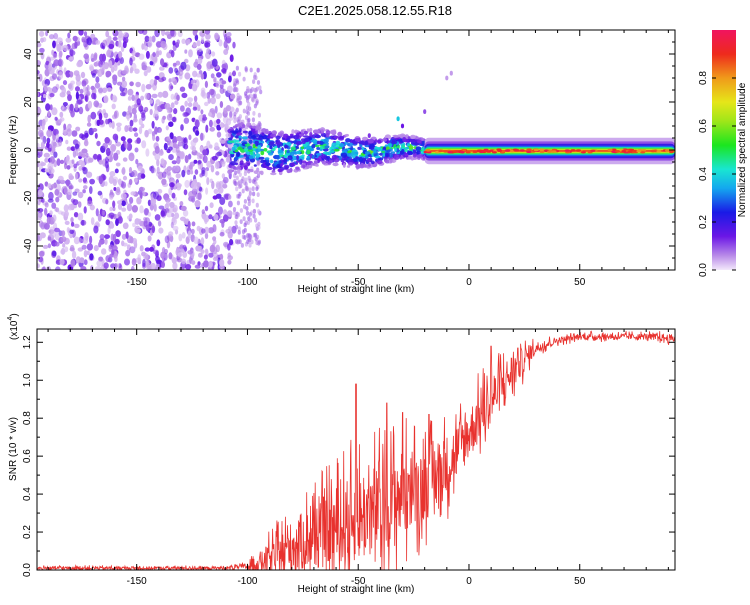  I want to click on colorbar-tick-labels: 0.0 0.2 0.4 0.6 0.8, so click(703, 174).